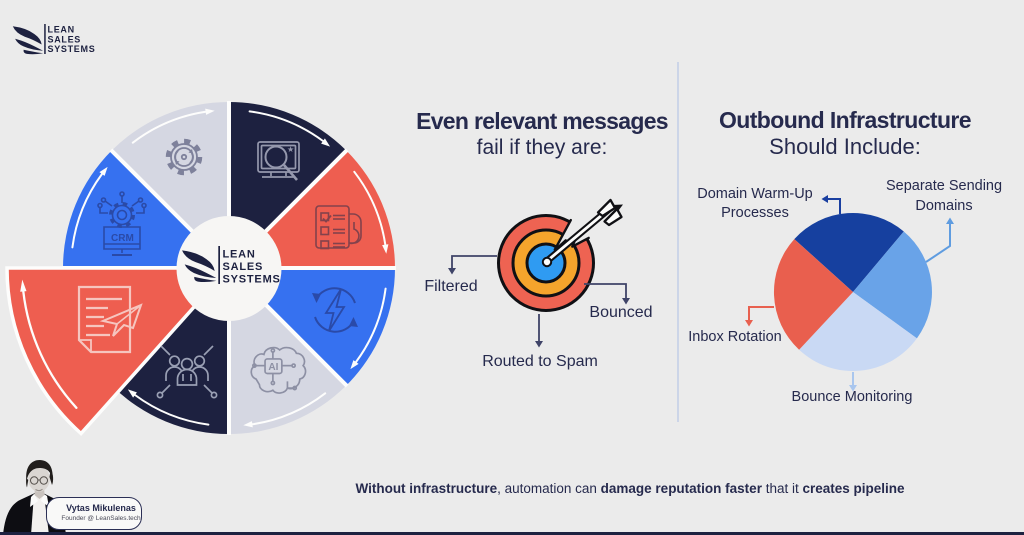  I want to click on svg-text: AI, so click(273, 367).